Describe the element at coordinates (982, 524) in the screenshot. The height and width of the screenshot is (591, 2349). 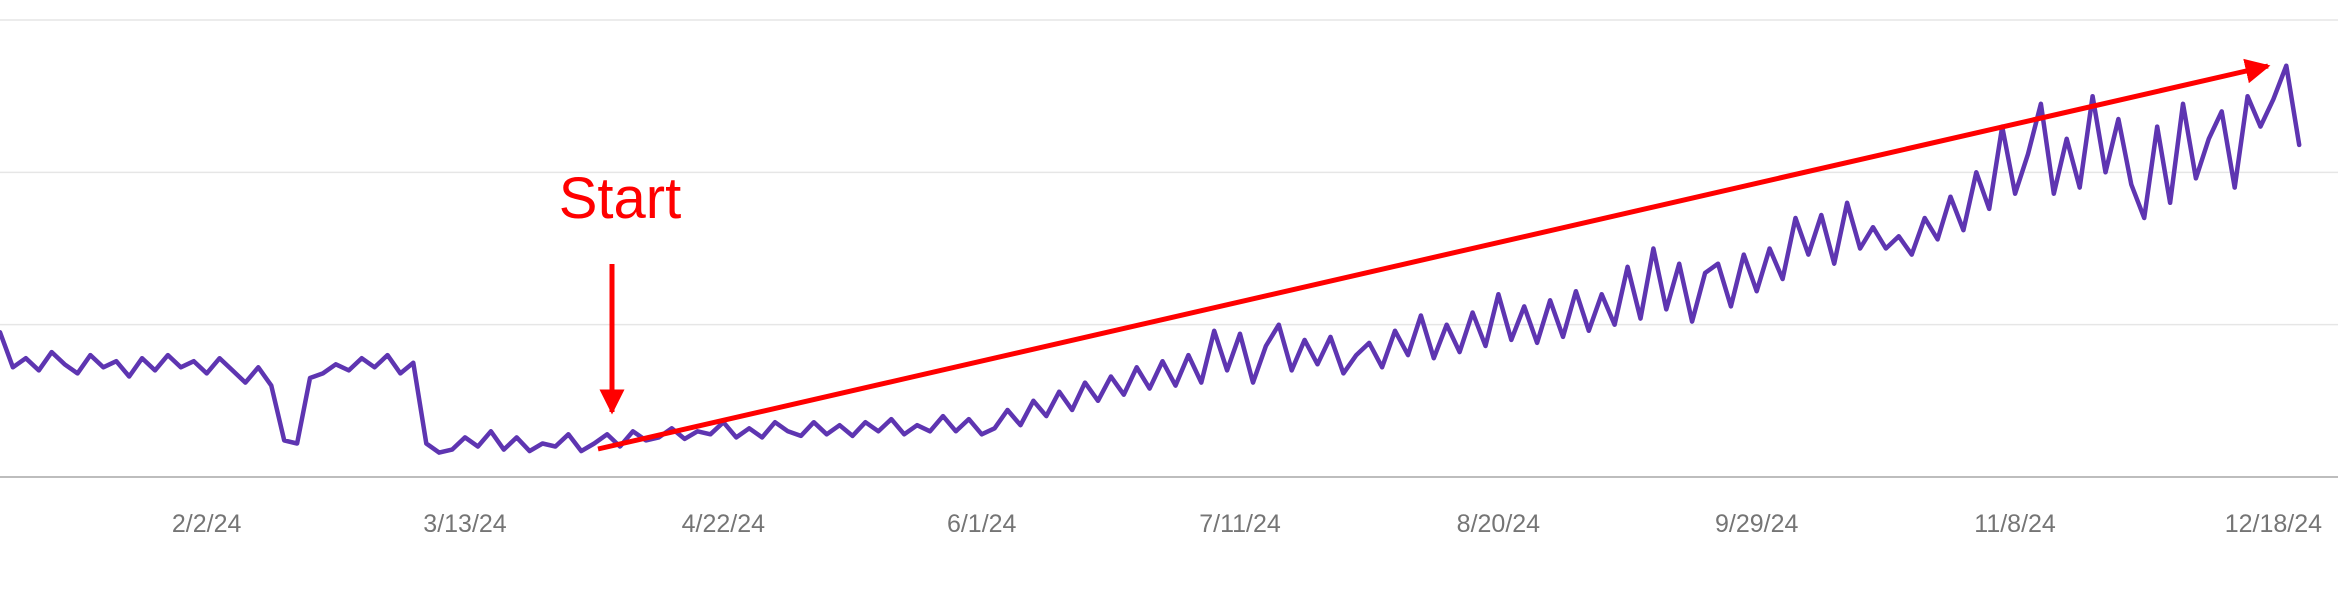
I see `x-tick-label: 6/1/24` at that location.